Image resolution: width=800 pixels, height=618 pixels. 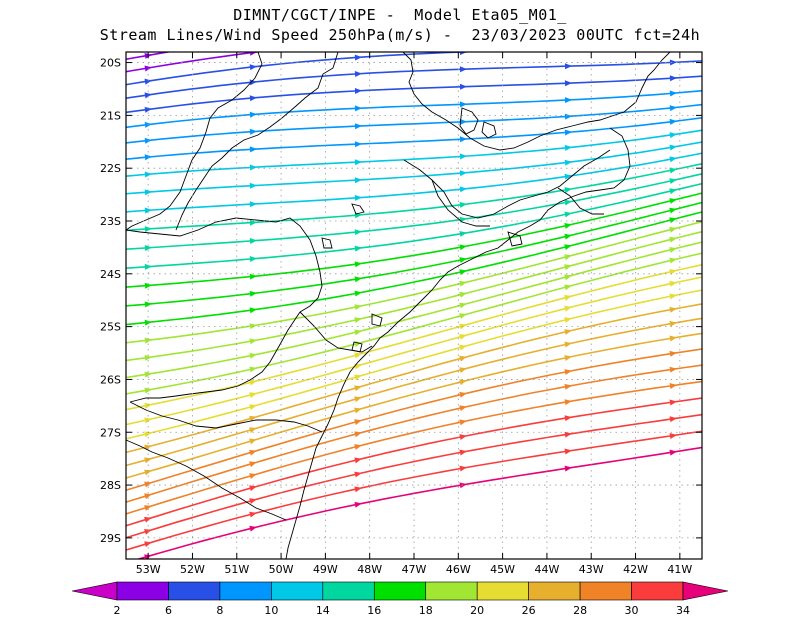 I want to click on colorbar-label: 6, so click(x=168, y=610).